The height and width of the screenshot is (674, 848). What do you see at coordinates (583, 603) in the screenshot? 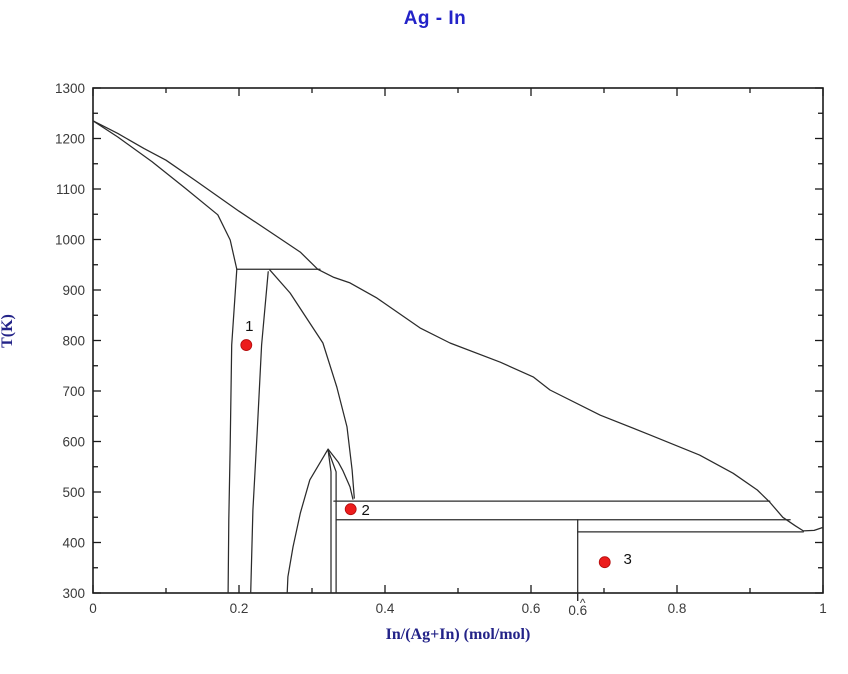
I see `x-extra-tick-accent: ^` at bounding box center [583, 603].